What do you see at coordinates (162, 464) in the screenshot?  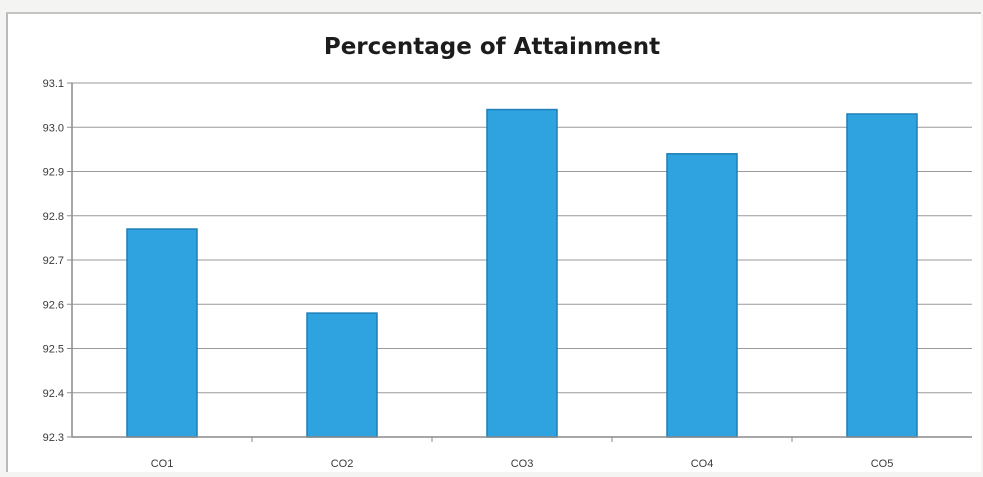 I see `x-category-label: CO1` at bounding box center [162, 464].